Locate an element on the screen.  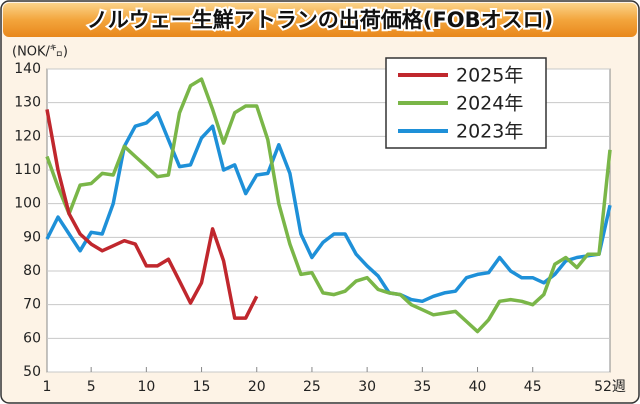
x-tick-label: 1 is located at coordinates (47, 387).